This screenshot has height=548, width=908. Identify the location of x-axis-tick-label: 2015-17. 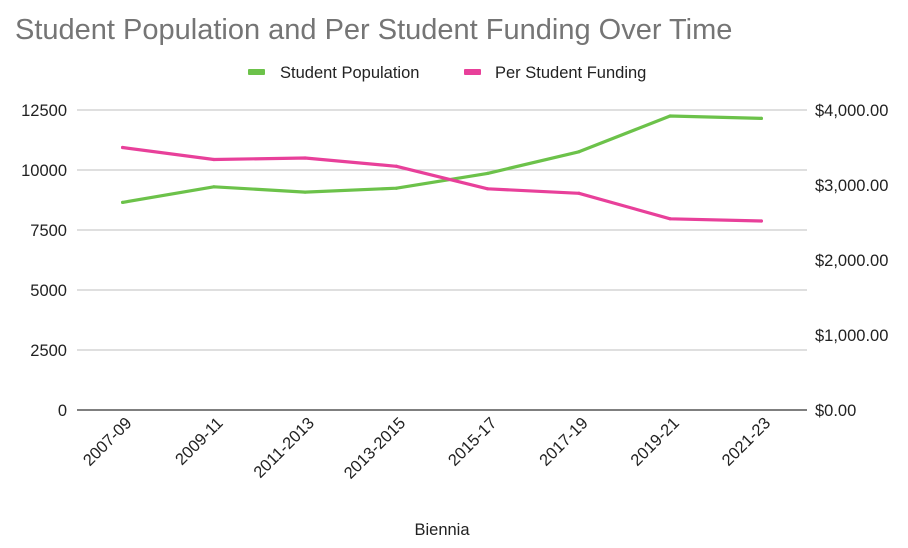
(473, 442).